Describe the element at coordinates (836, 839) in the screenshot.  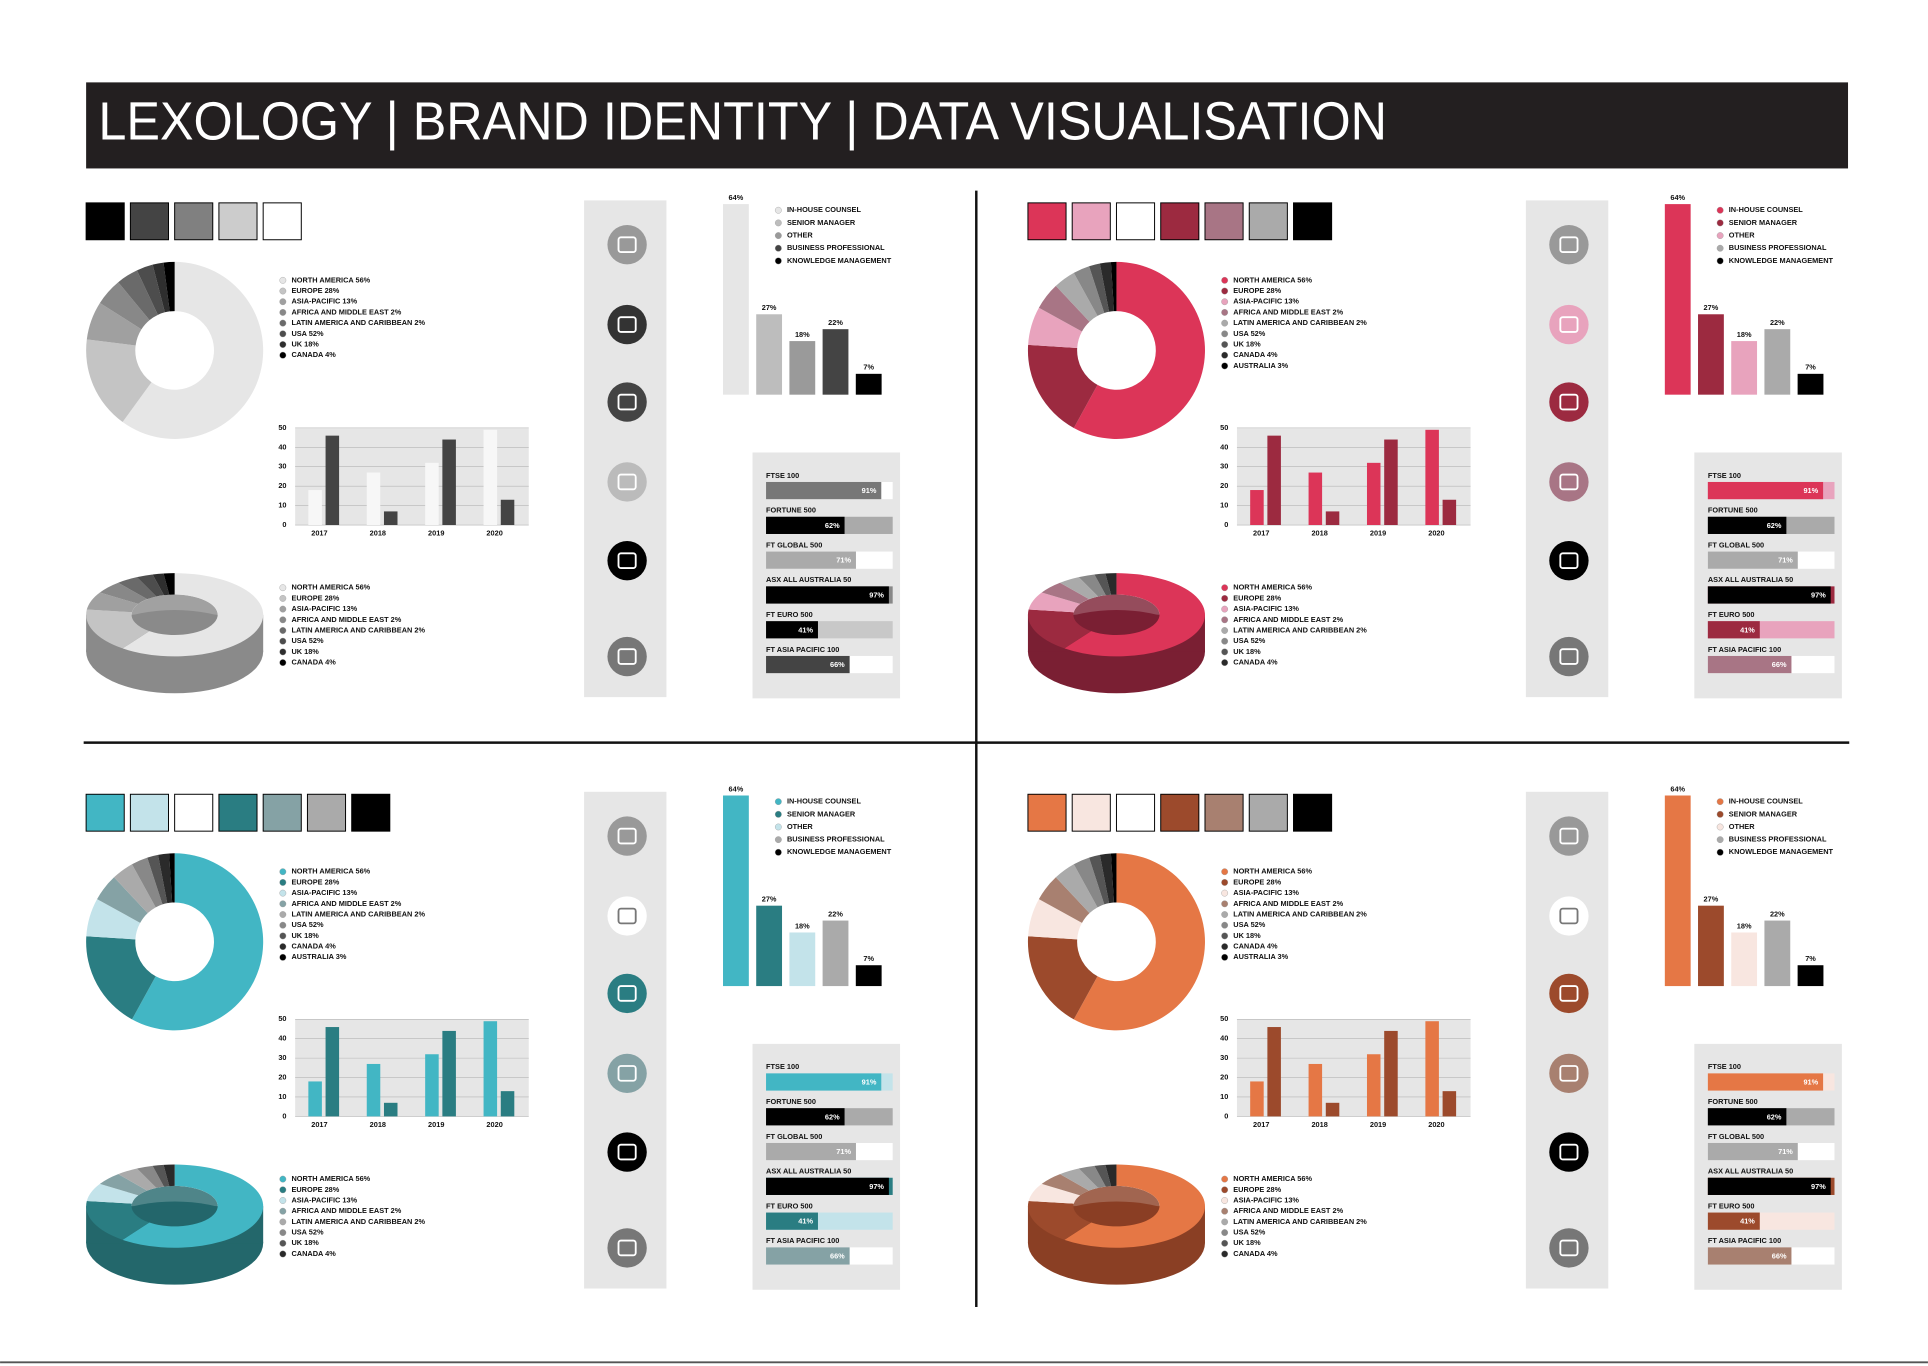
I see `legend-label: BUSINESS PROFESSIONAL` at that location.